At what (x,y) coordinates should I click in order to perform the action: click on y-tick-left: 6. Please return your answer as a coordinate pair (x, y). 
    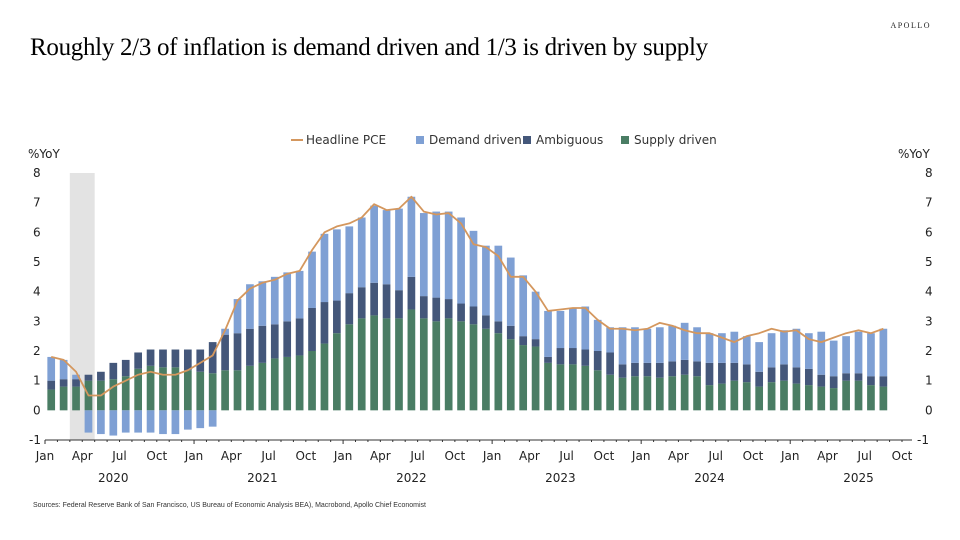
    Looking at the image, I should click on (37, 232).